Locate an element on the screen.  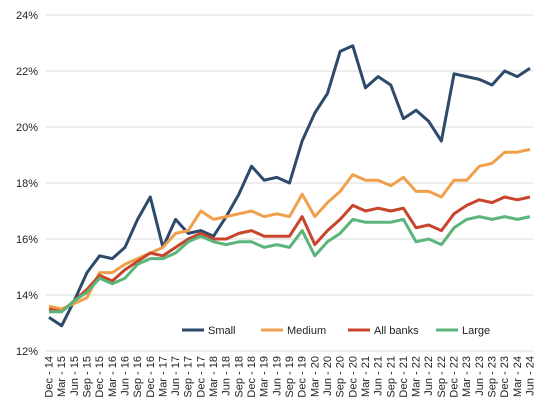
x-tick-label: Sep - 16 is located at coordinates (138, 377).